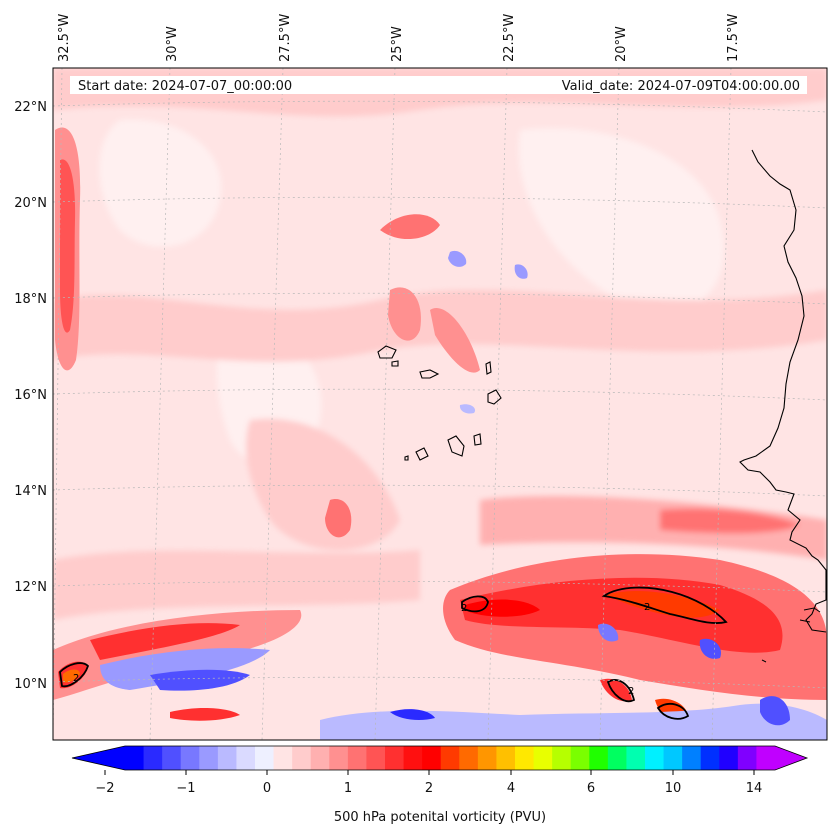 Image resolution: width=837 pixels, height=836 pixels. What do you see at coordinates (285, 38) in the screenshot?
I see `lon-label: 27.5°W` at bounding box center [285, 38].